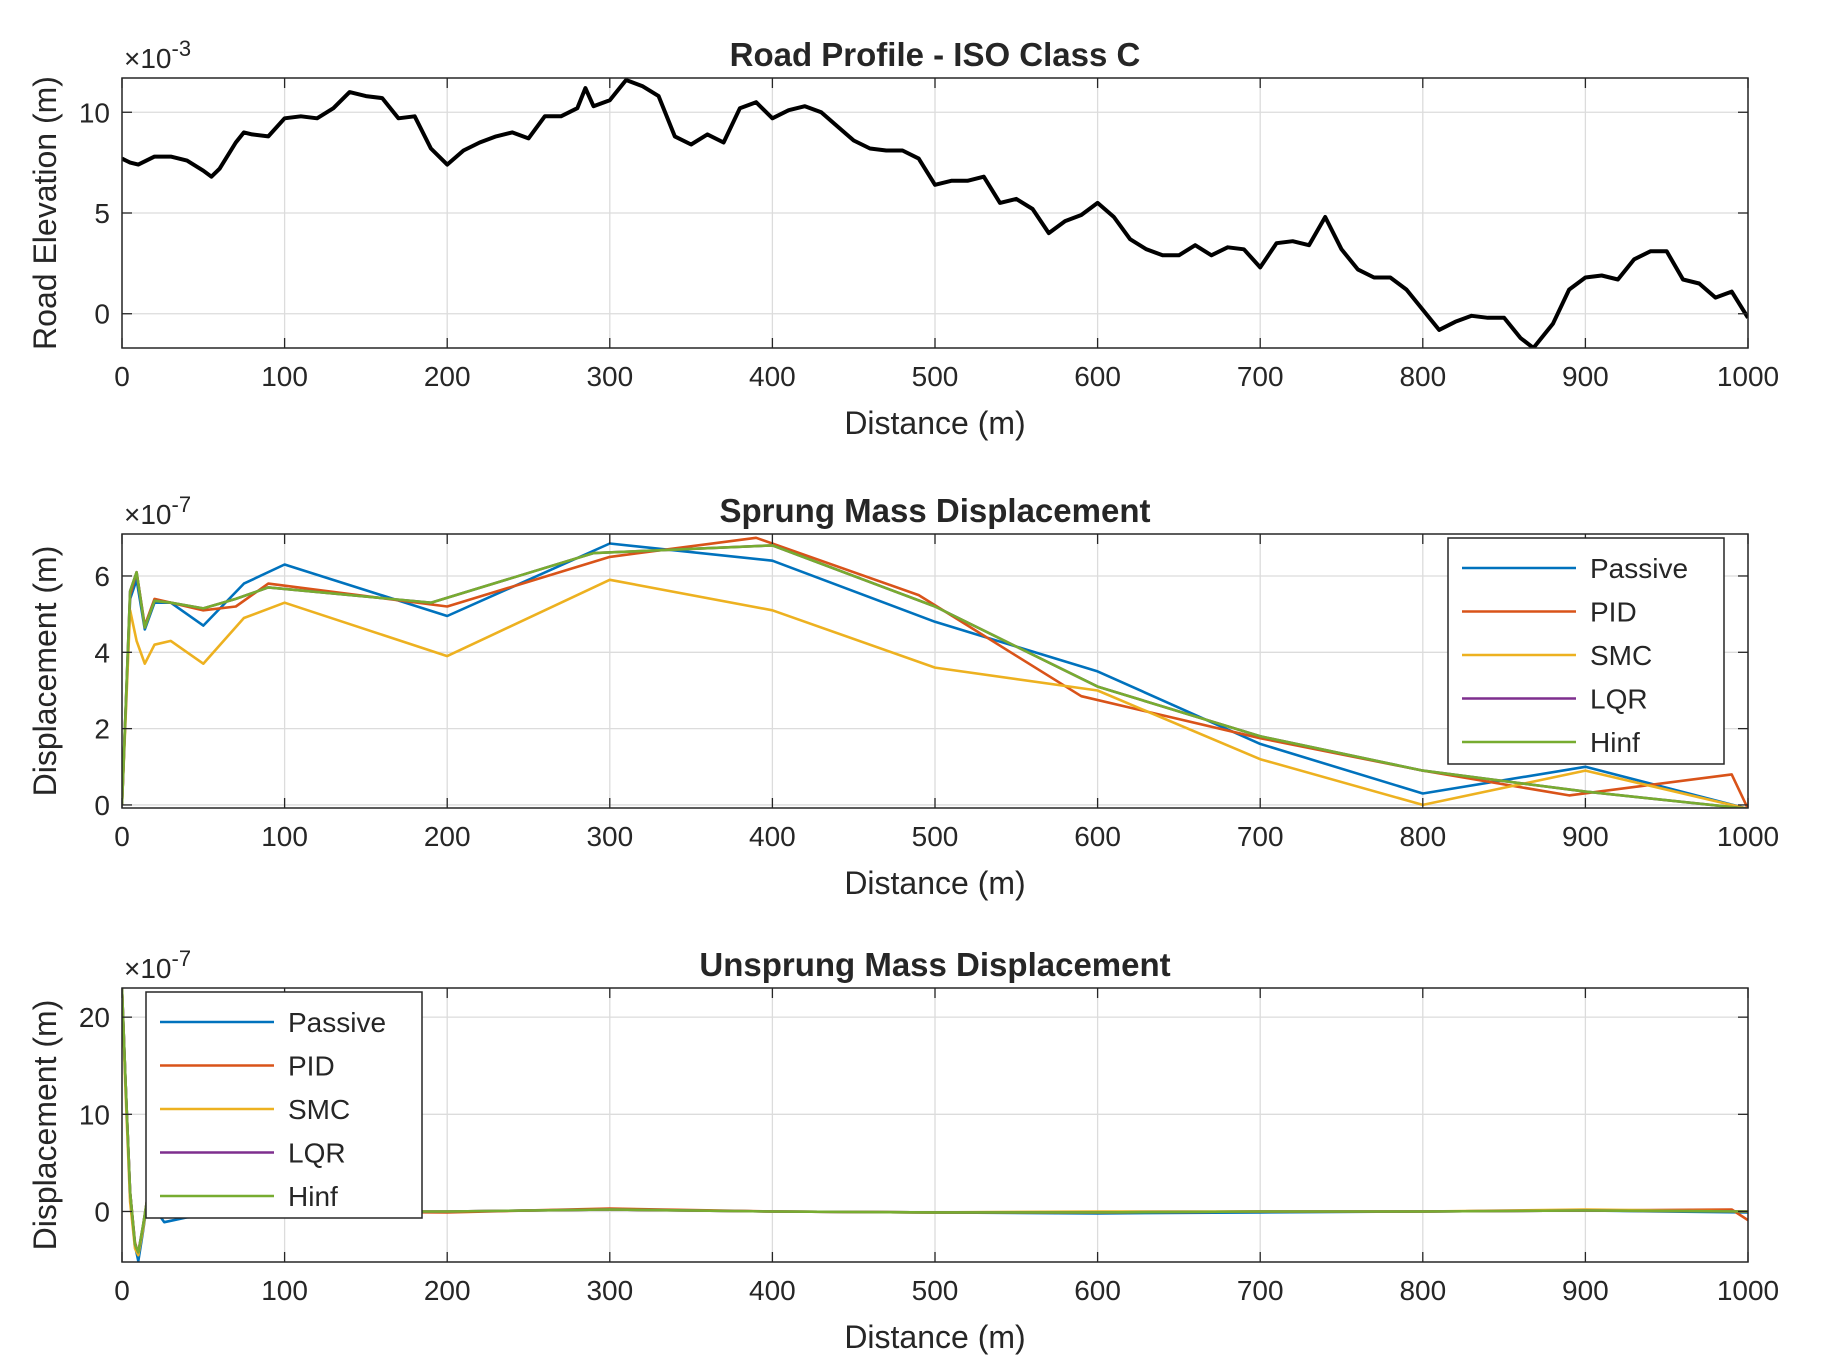 The height and width of the screenshot is (1365, 1822). Describe the element at coordinates (935, 54) in the screenshot. I see `chart-title: Road Profile - ISO Class C` at that location.